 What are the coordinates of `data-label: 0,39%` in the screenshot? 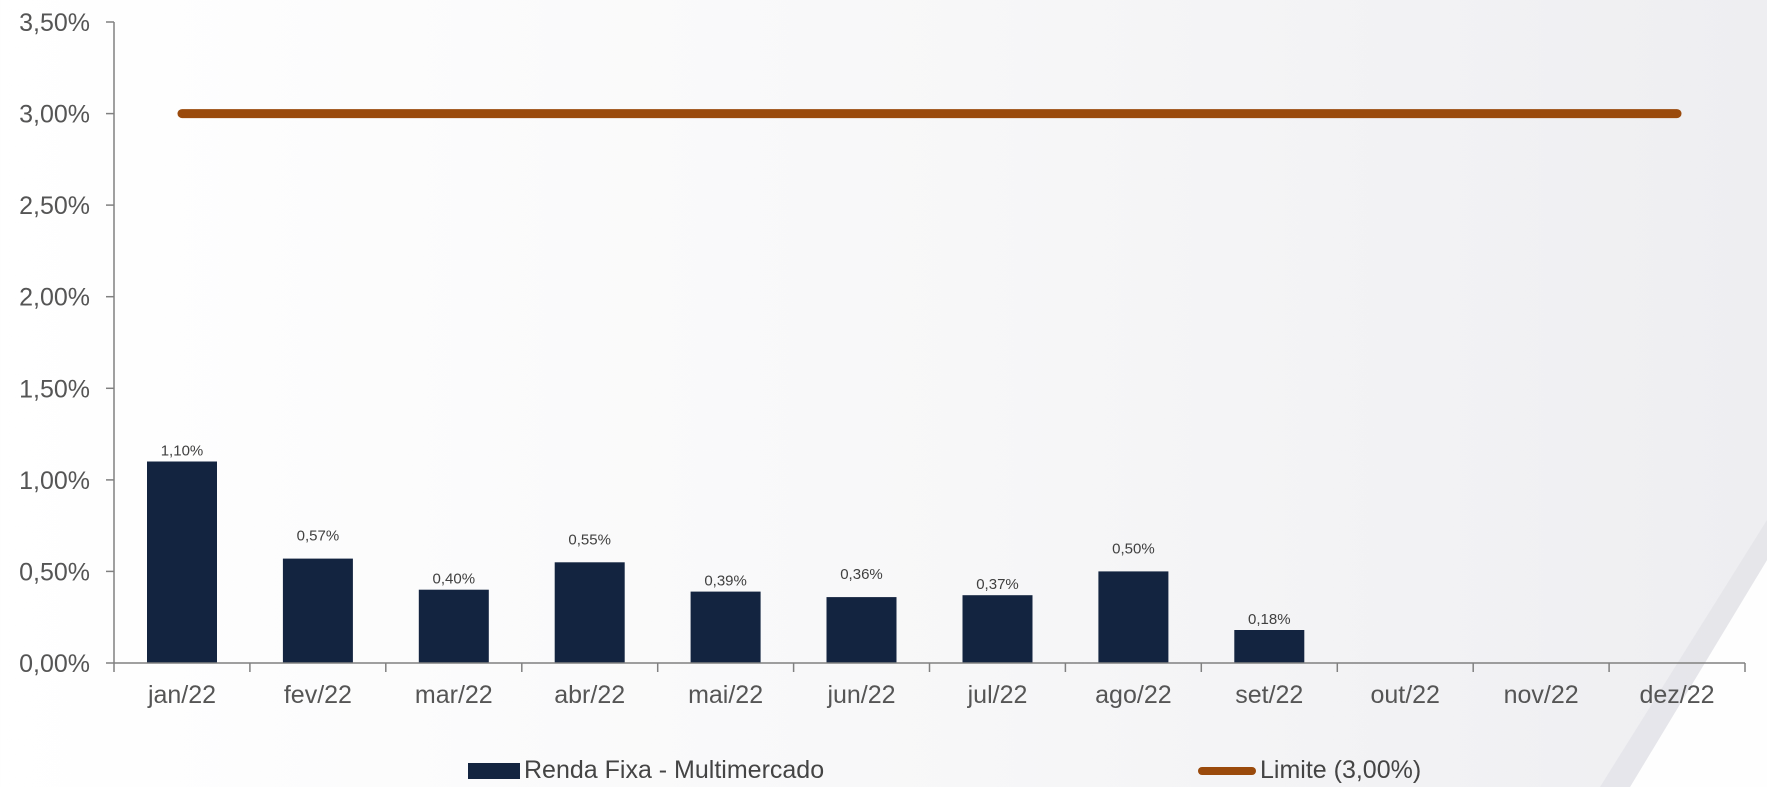 It's located at (725, 581).